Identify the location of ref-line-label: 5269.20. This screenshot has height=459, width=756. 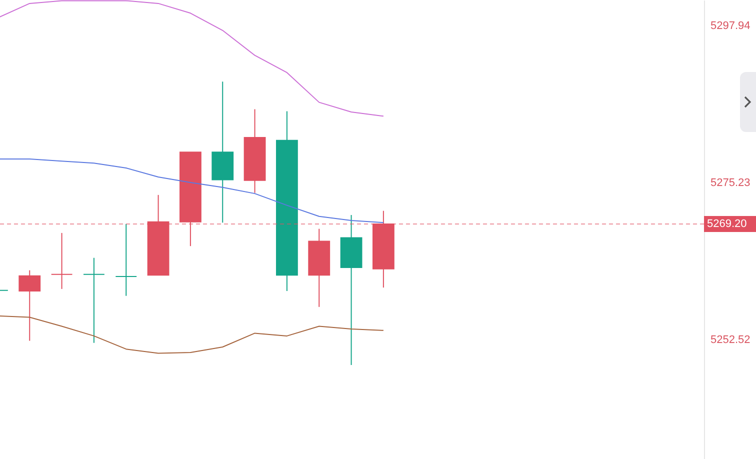
(727, 224).